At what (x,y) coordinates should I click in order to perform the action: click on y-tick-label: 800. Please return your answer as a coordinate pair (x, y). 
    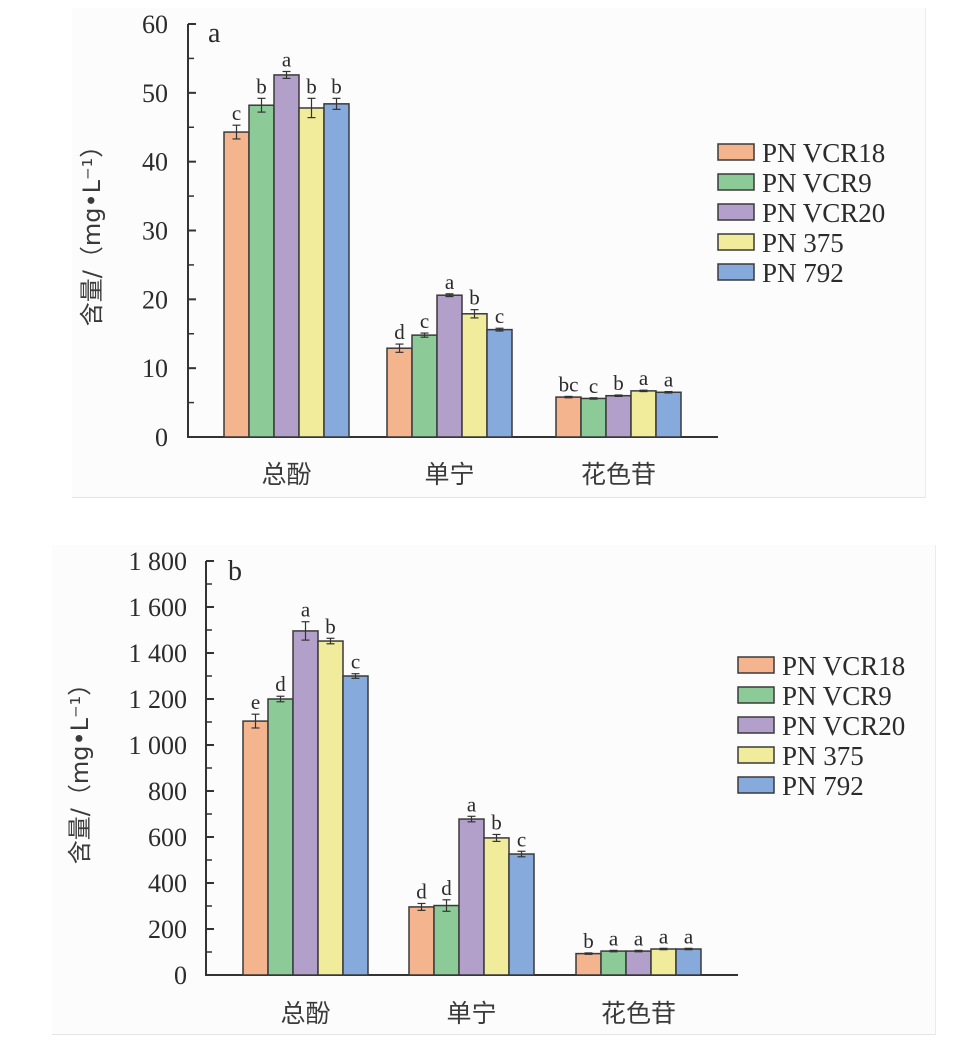
    Looking at the image, I should click on (167, 791).